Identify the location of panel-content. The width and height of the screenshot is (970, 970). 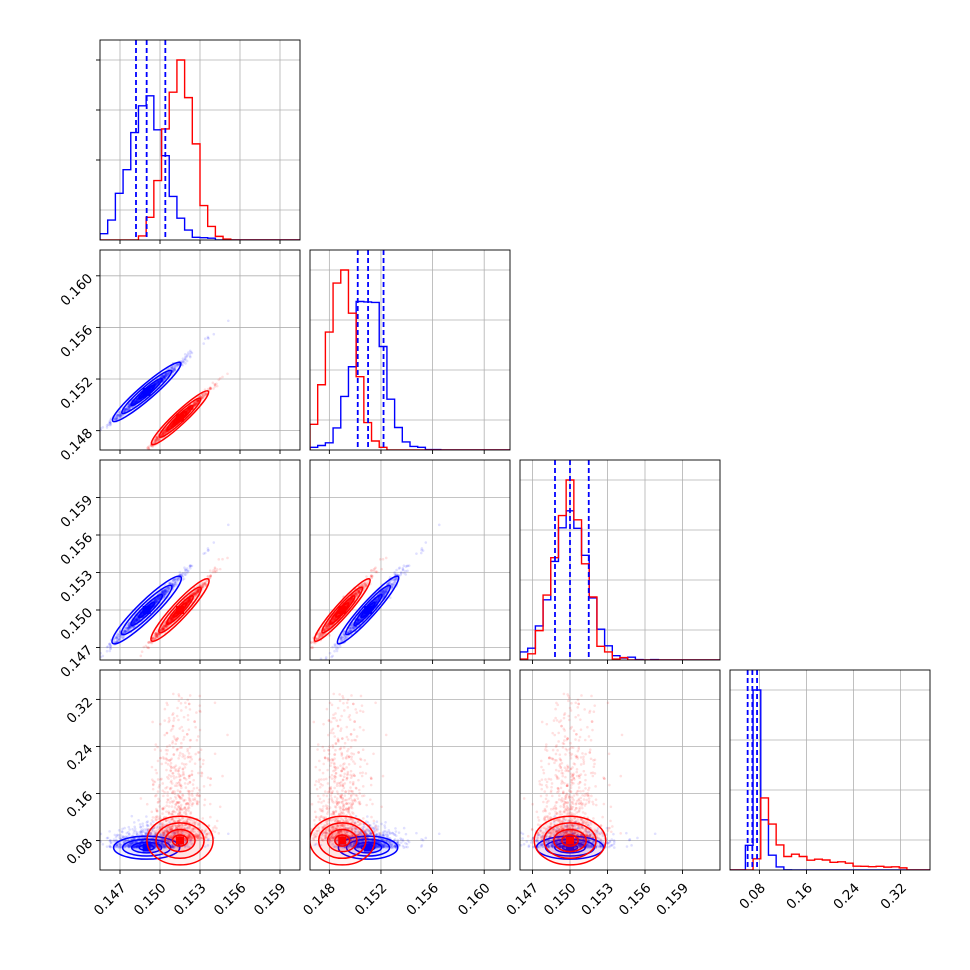
(165, 591).